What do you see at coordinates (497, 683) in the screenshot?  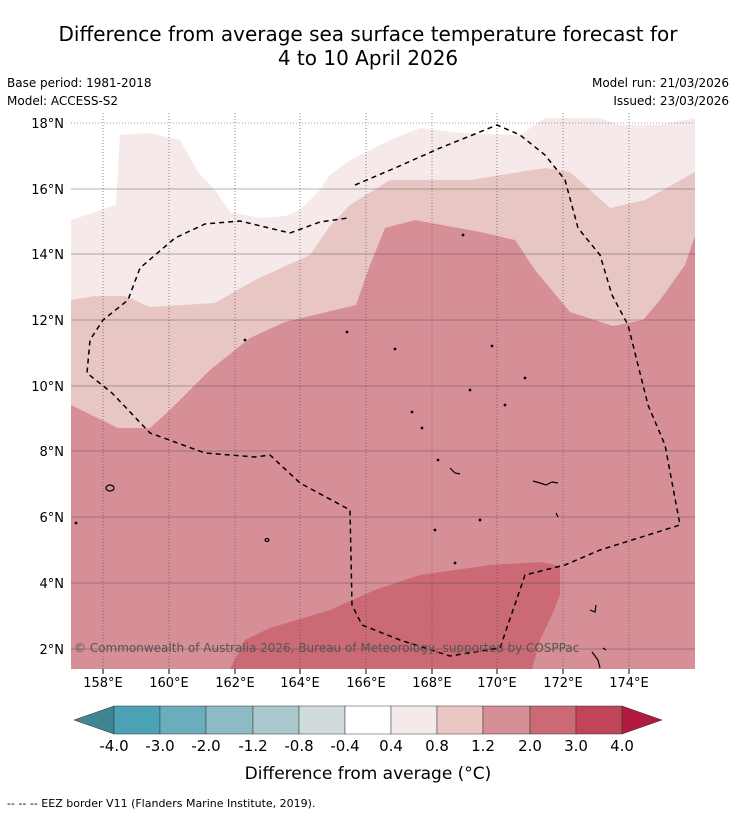 I see `lon-label-170: 170°E` at bounding box center [497, 683].